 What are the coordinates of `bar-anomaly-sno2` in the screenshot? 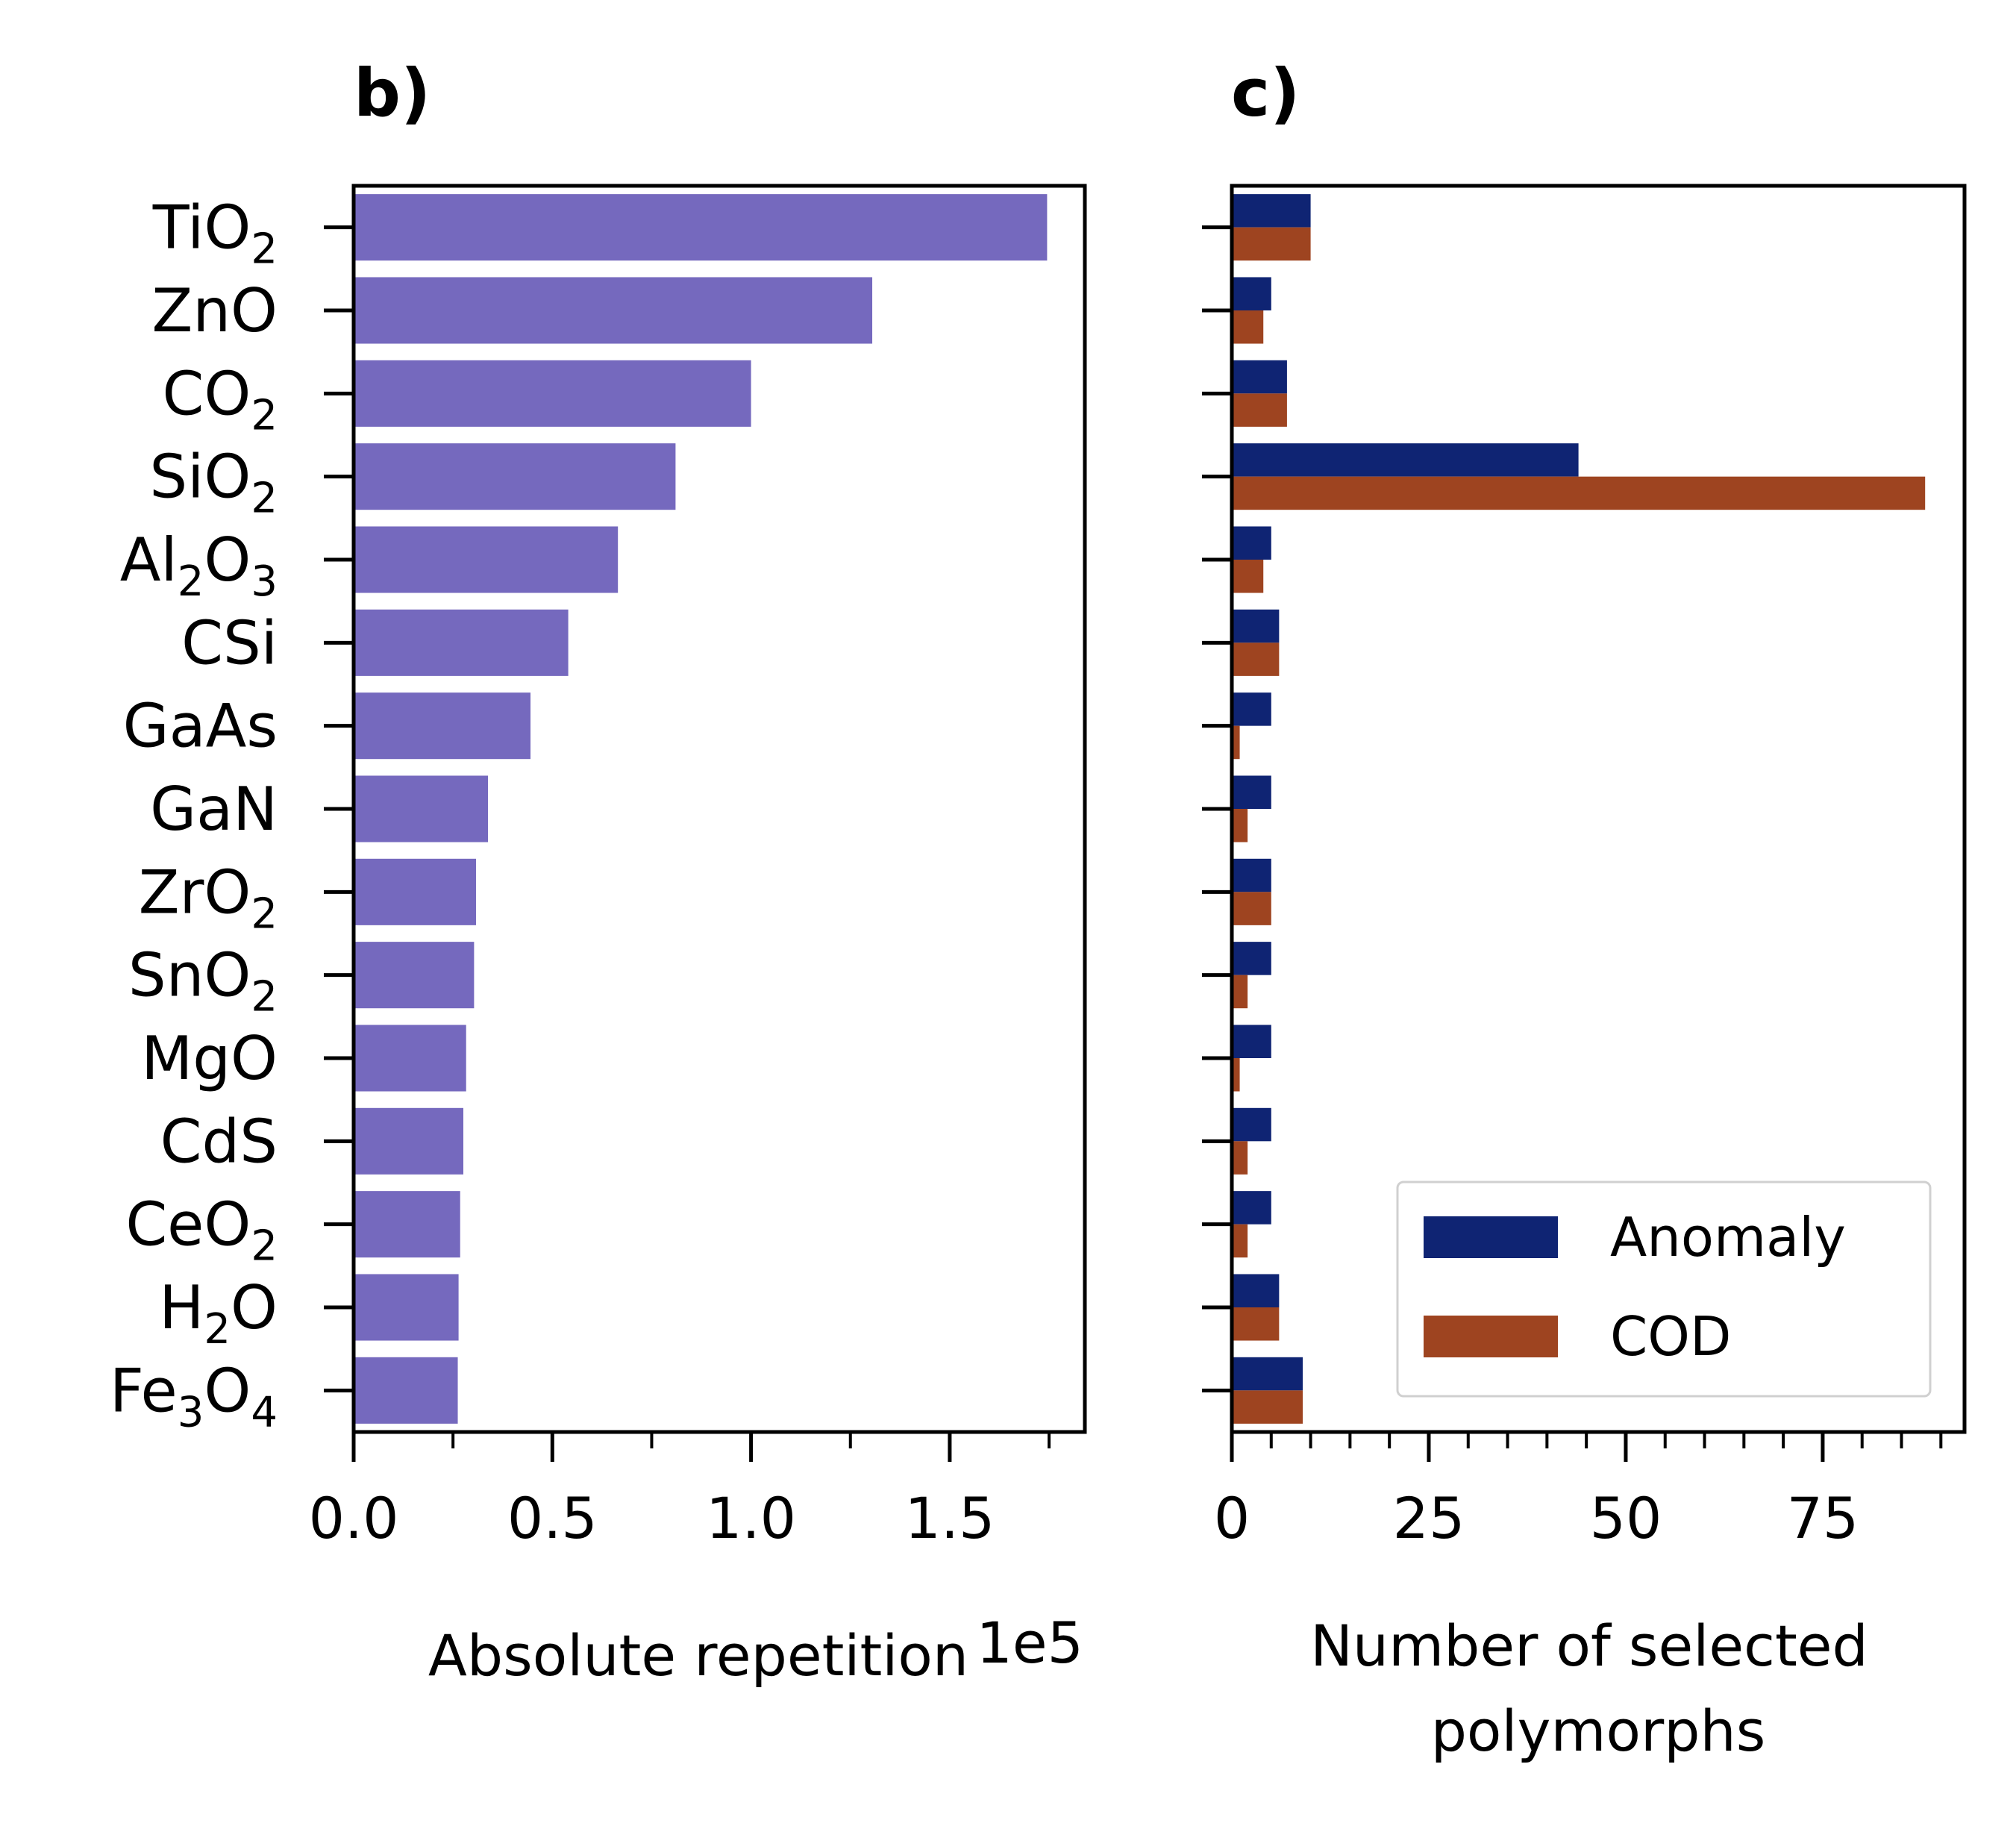 It's located at (1251, 958).